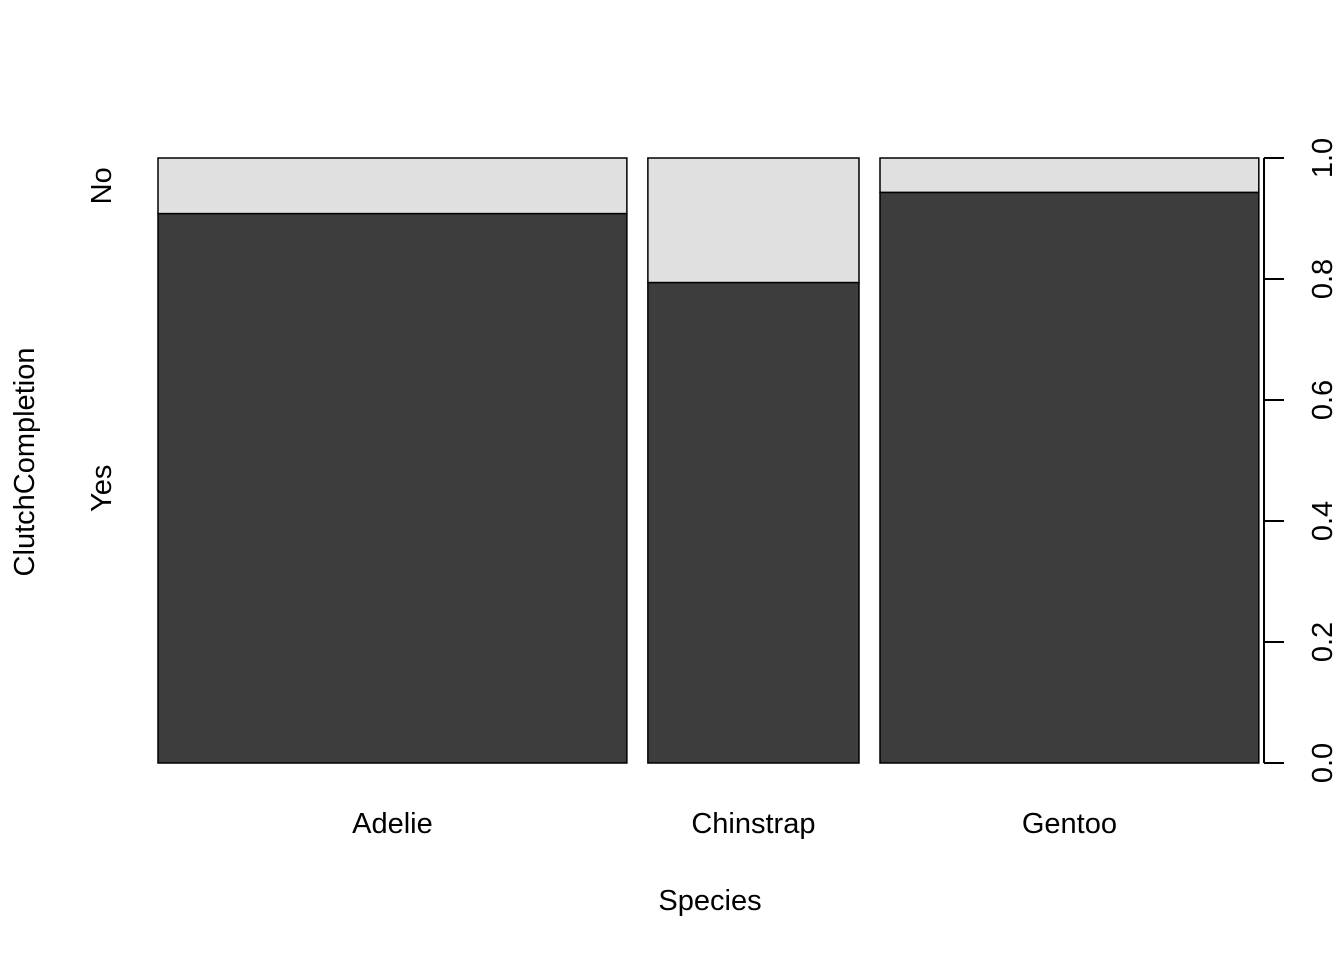 The image size is (1344, 960). What do you see at coordinates (1323, 521) in the screenshot?
I see `right-axis-tick-label: 0.4` at bounding box center [1323, 521].